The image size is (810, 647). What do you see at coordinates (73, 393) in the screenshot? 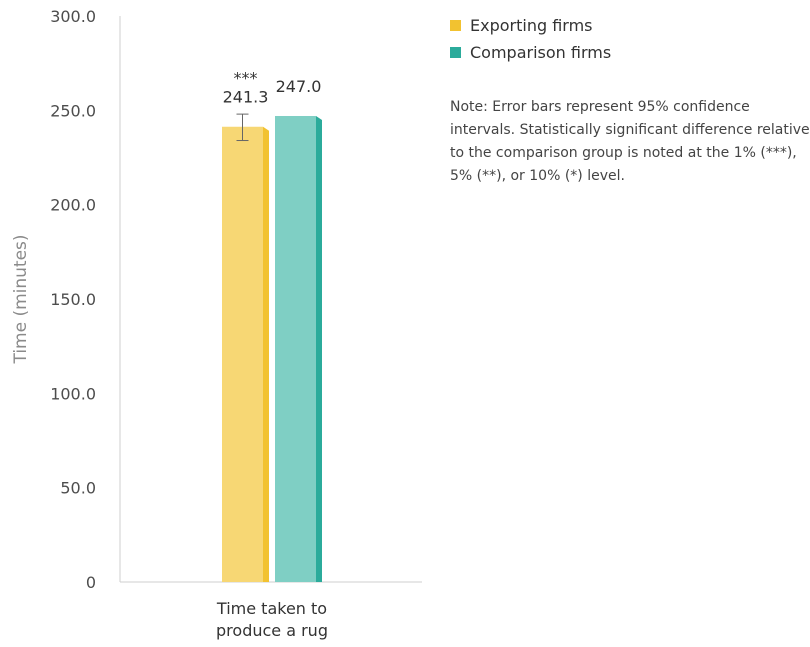
I see `y-tick-label: 100.0` at bounding box center [73, 393].